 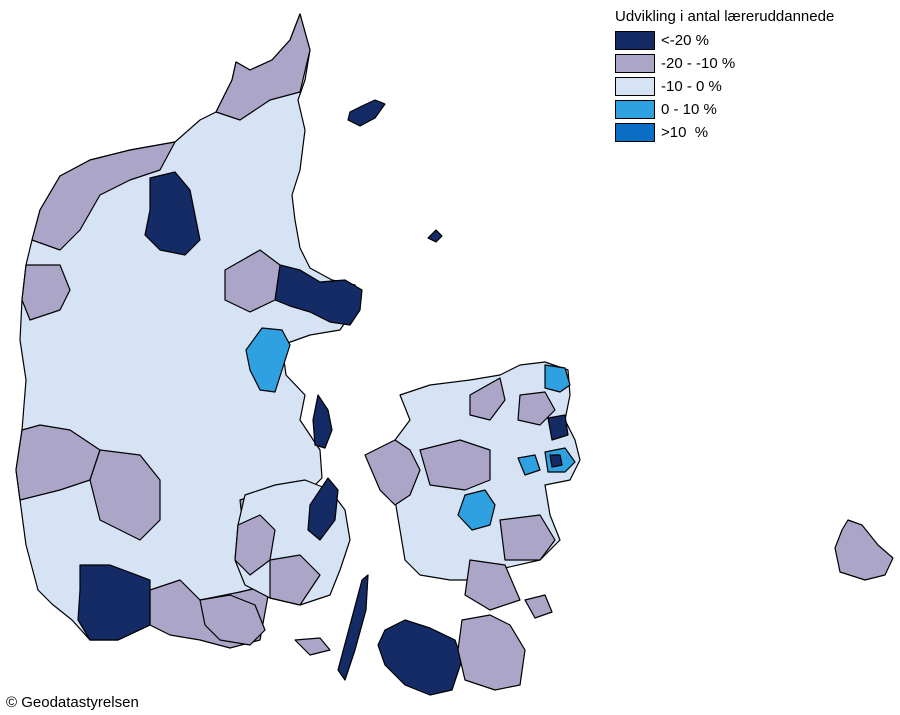 What do you see at coordinates (312, 646) in the screenshot?
I see `island-aero` at bounding box center [312, 646].